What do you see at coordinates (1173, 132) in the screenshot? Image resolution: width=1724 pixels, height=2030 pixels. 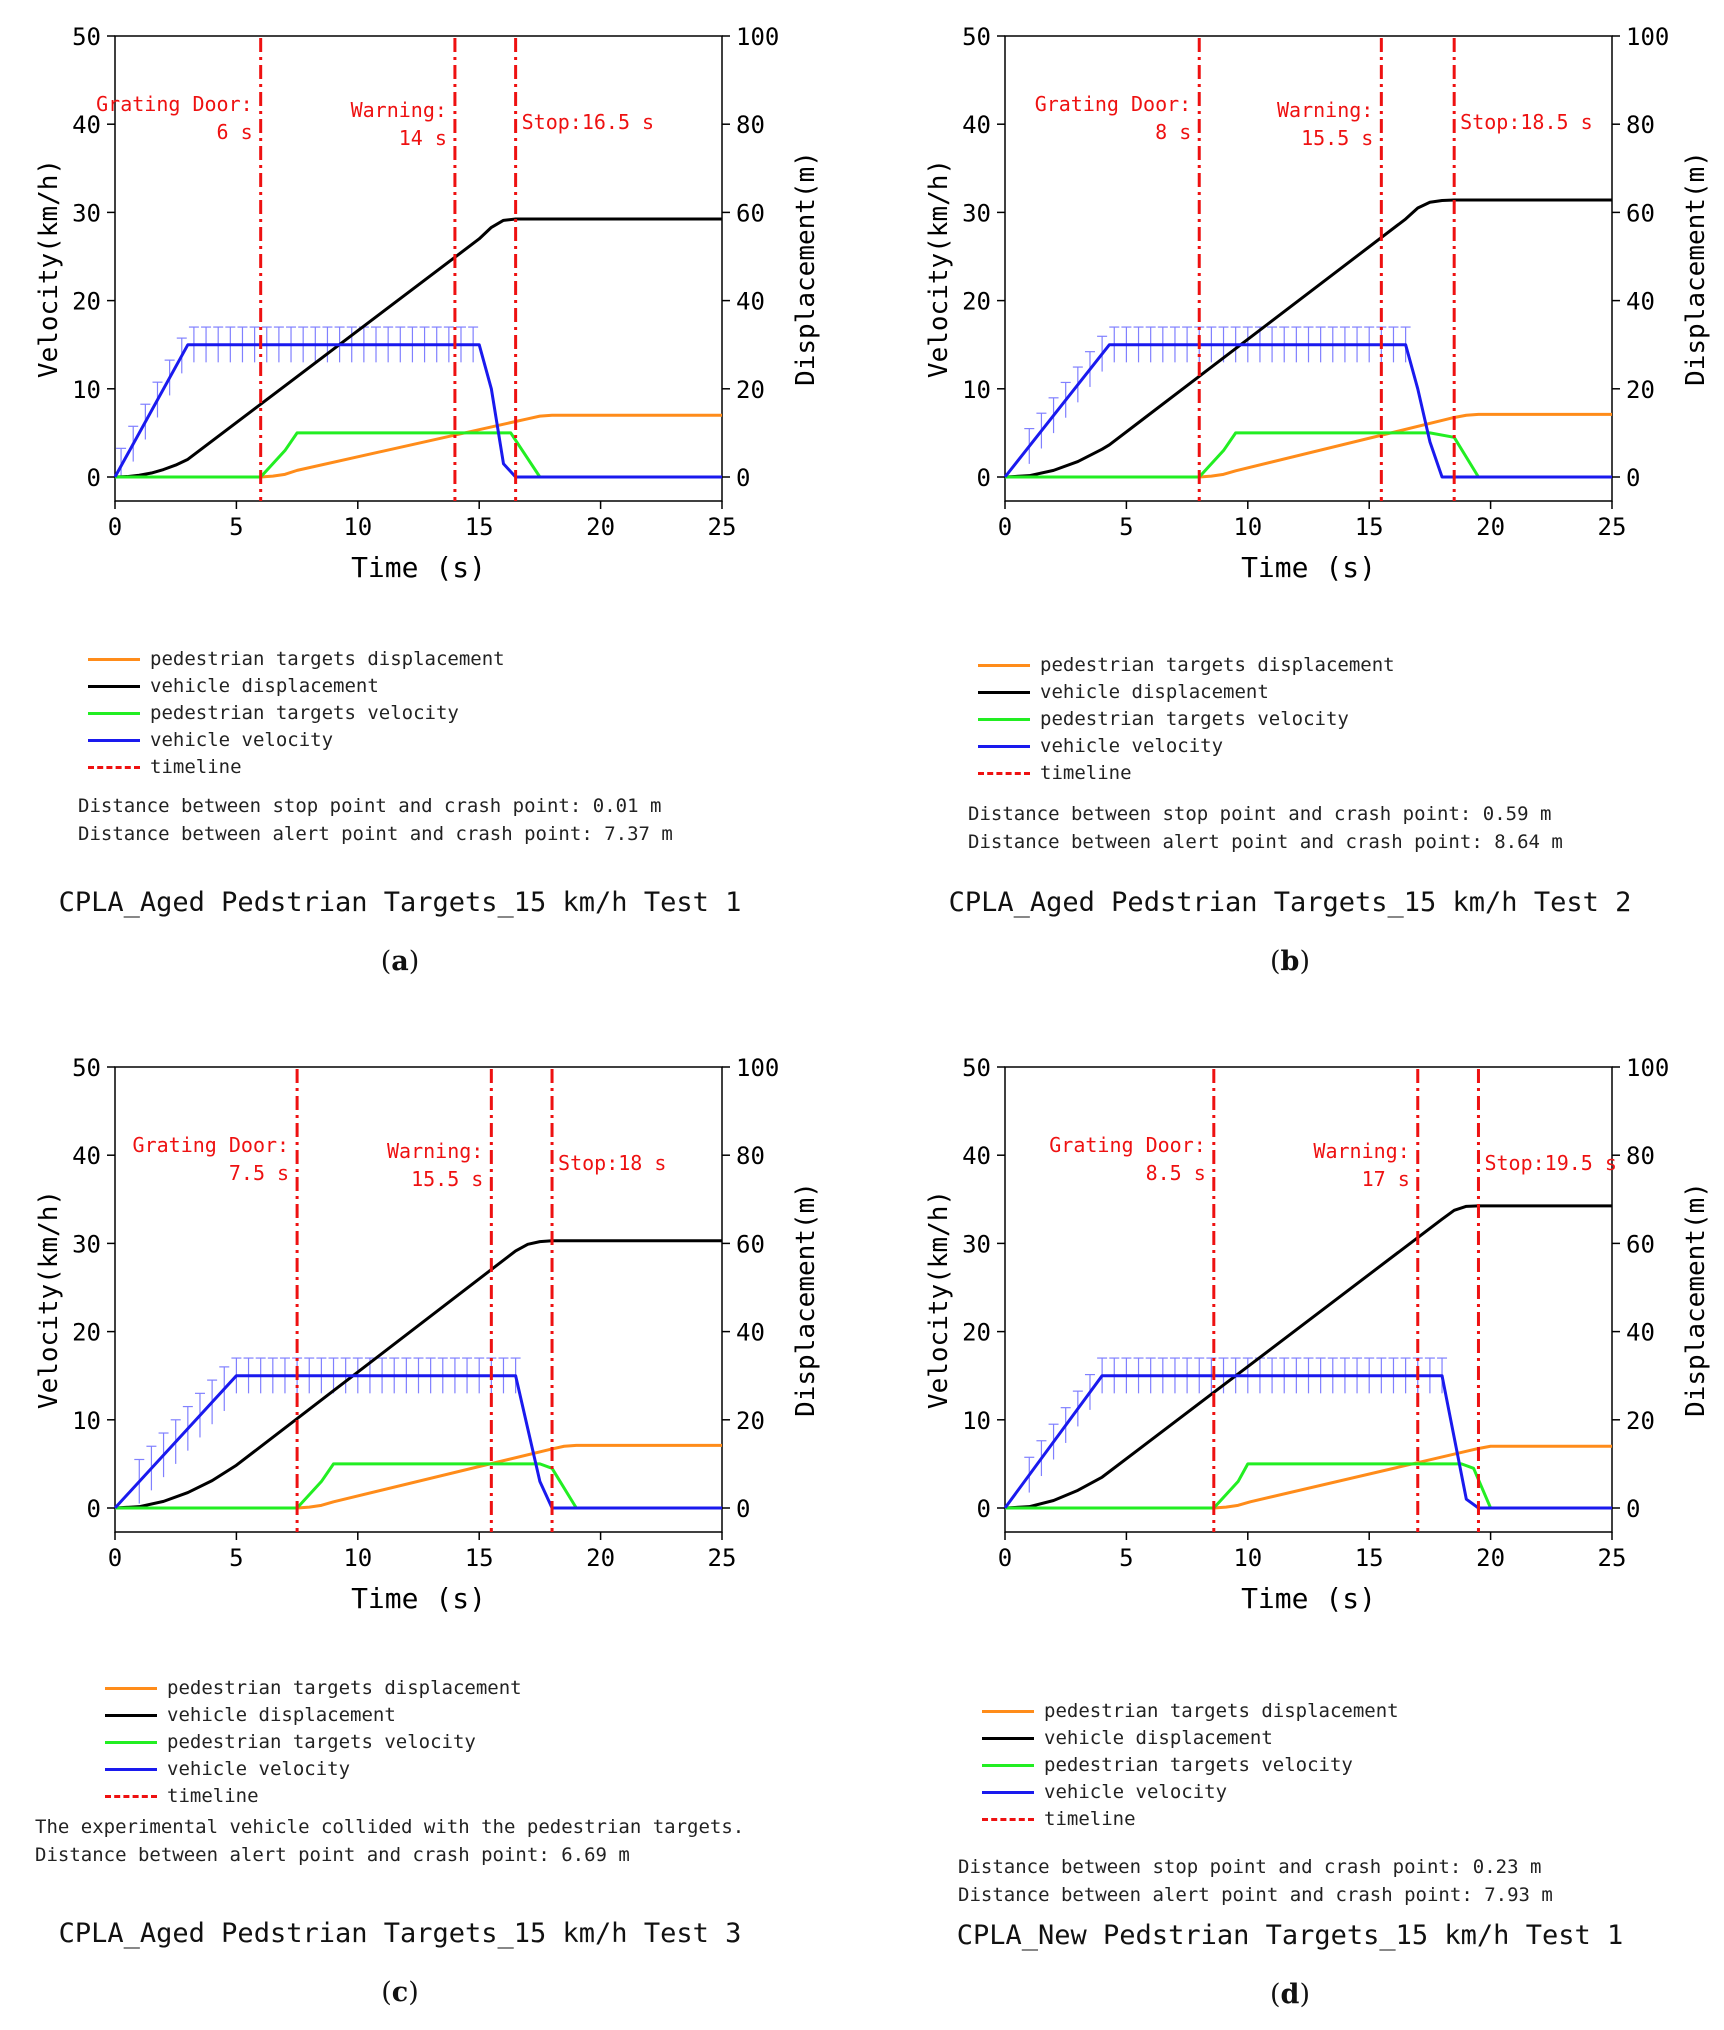 I see `event-time-grating-door: 8 s` at bounding box center [1173, 132].